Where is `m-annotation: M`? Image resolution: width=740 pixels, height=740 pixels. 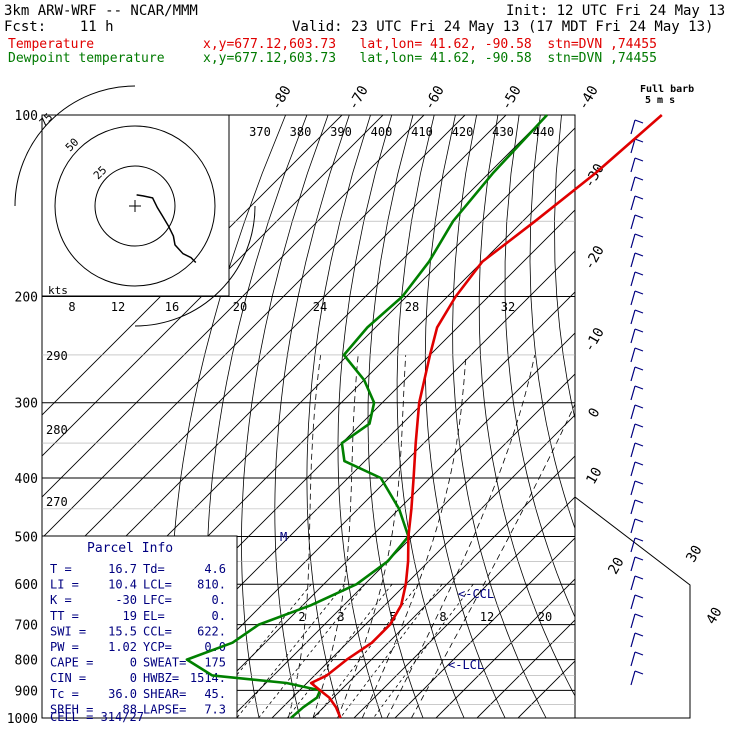 m-annotation: M is located at coordinates (283, 537).